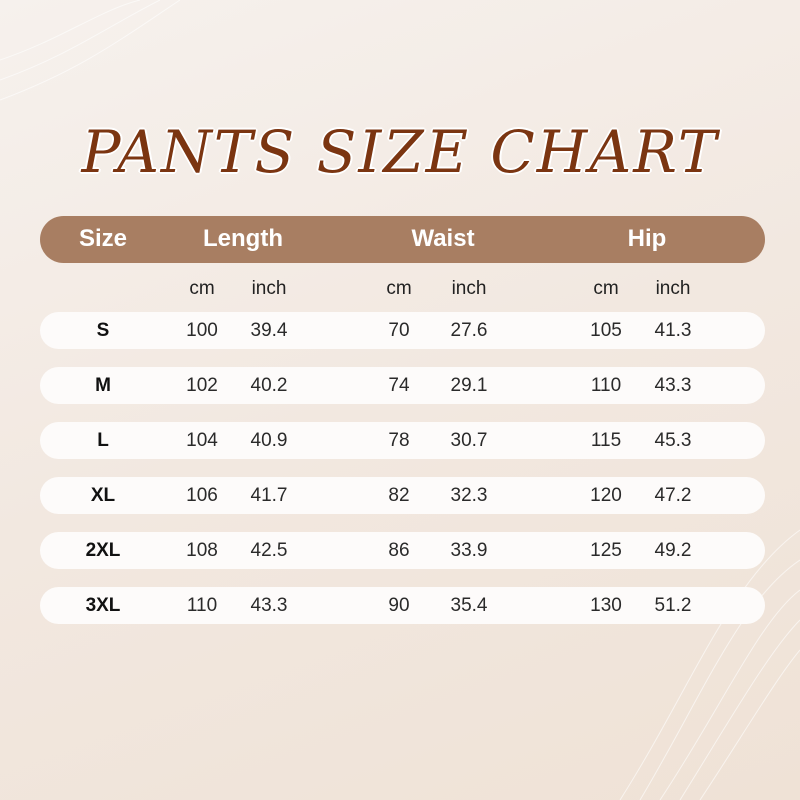 Image resolution: width=800 pixels, height=800 pixels. I want to click on table-row: 3XL 110 43.3 90 35.4 130 51.2, so click(402, 605).